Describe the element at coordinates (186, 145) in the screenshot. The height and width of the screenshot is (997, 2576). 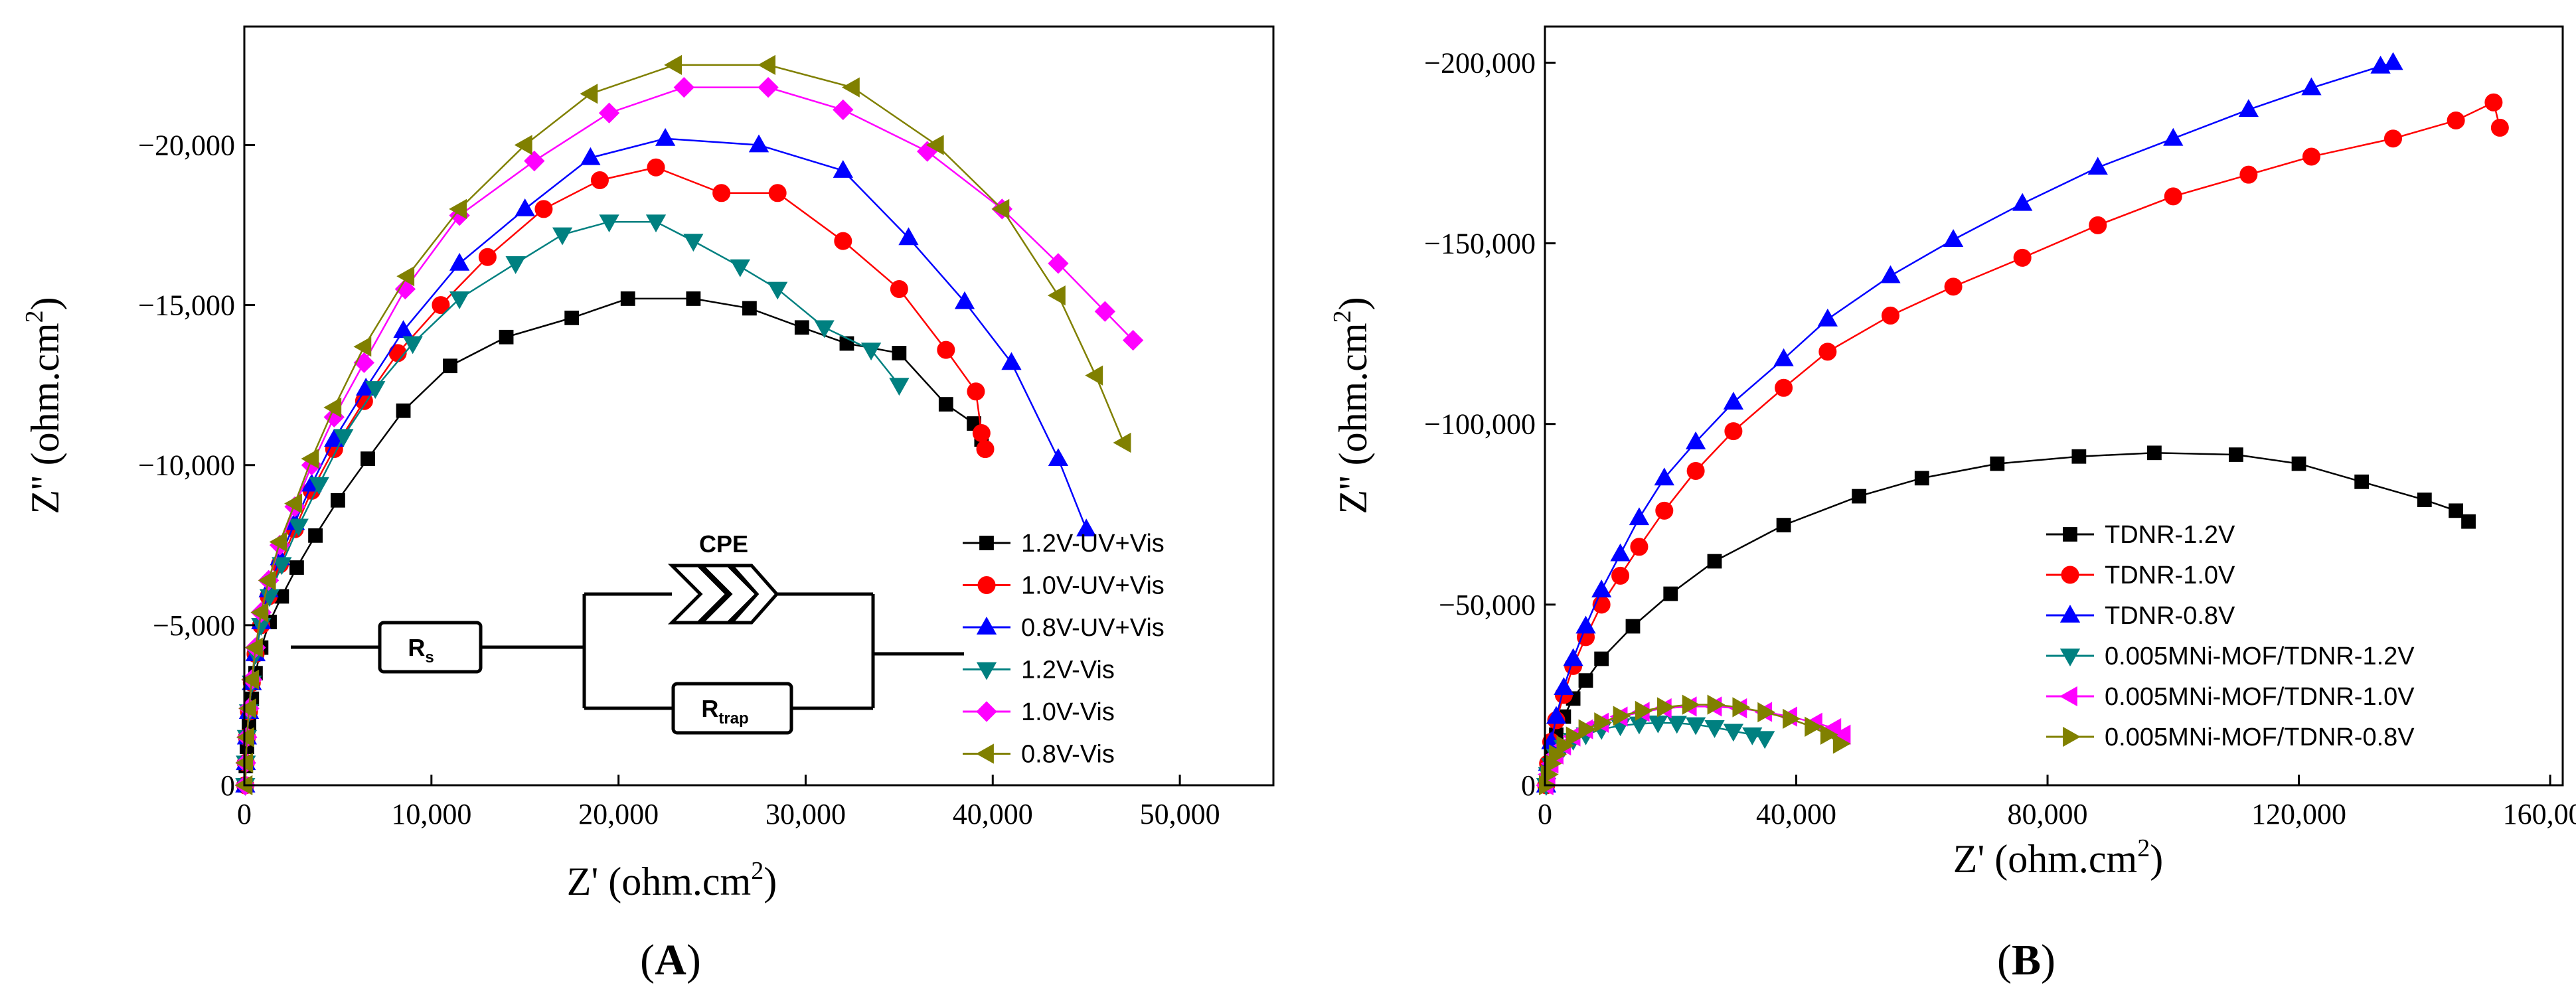
I see `y-tick-label: −20,000` at that location.